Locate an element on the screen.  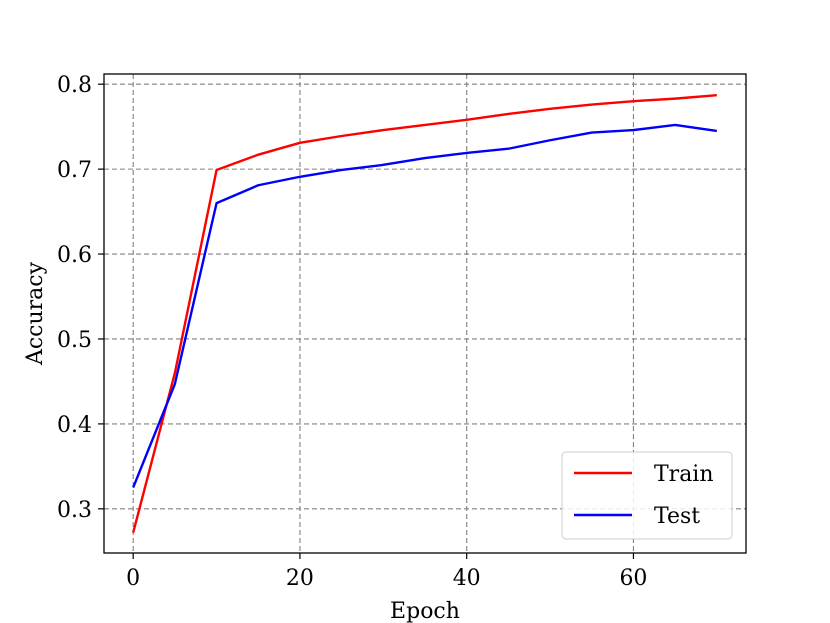
y-tick-label: 0.7 is located at coordinates (74, 170).